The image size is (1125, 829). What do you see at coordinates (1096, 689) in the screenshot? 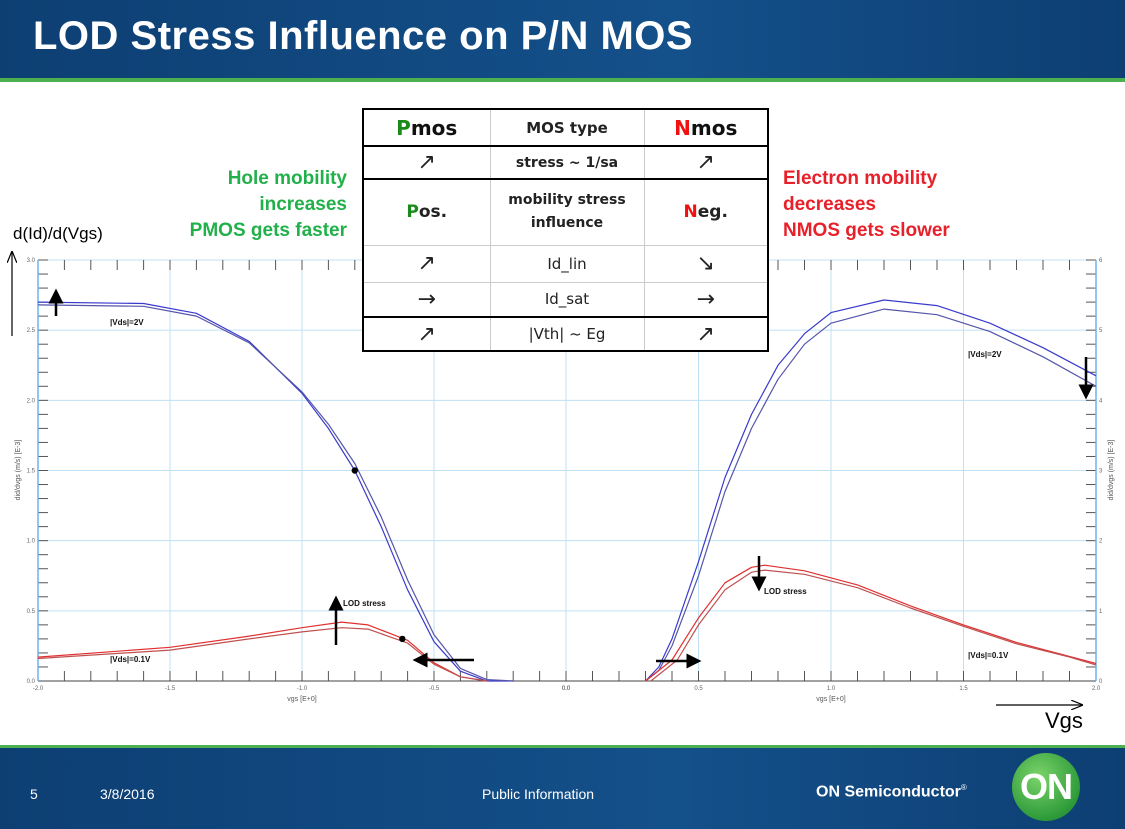
I see `x-tick-label: 2.0` at bounding box center [1096, 689].